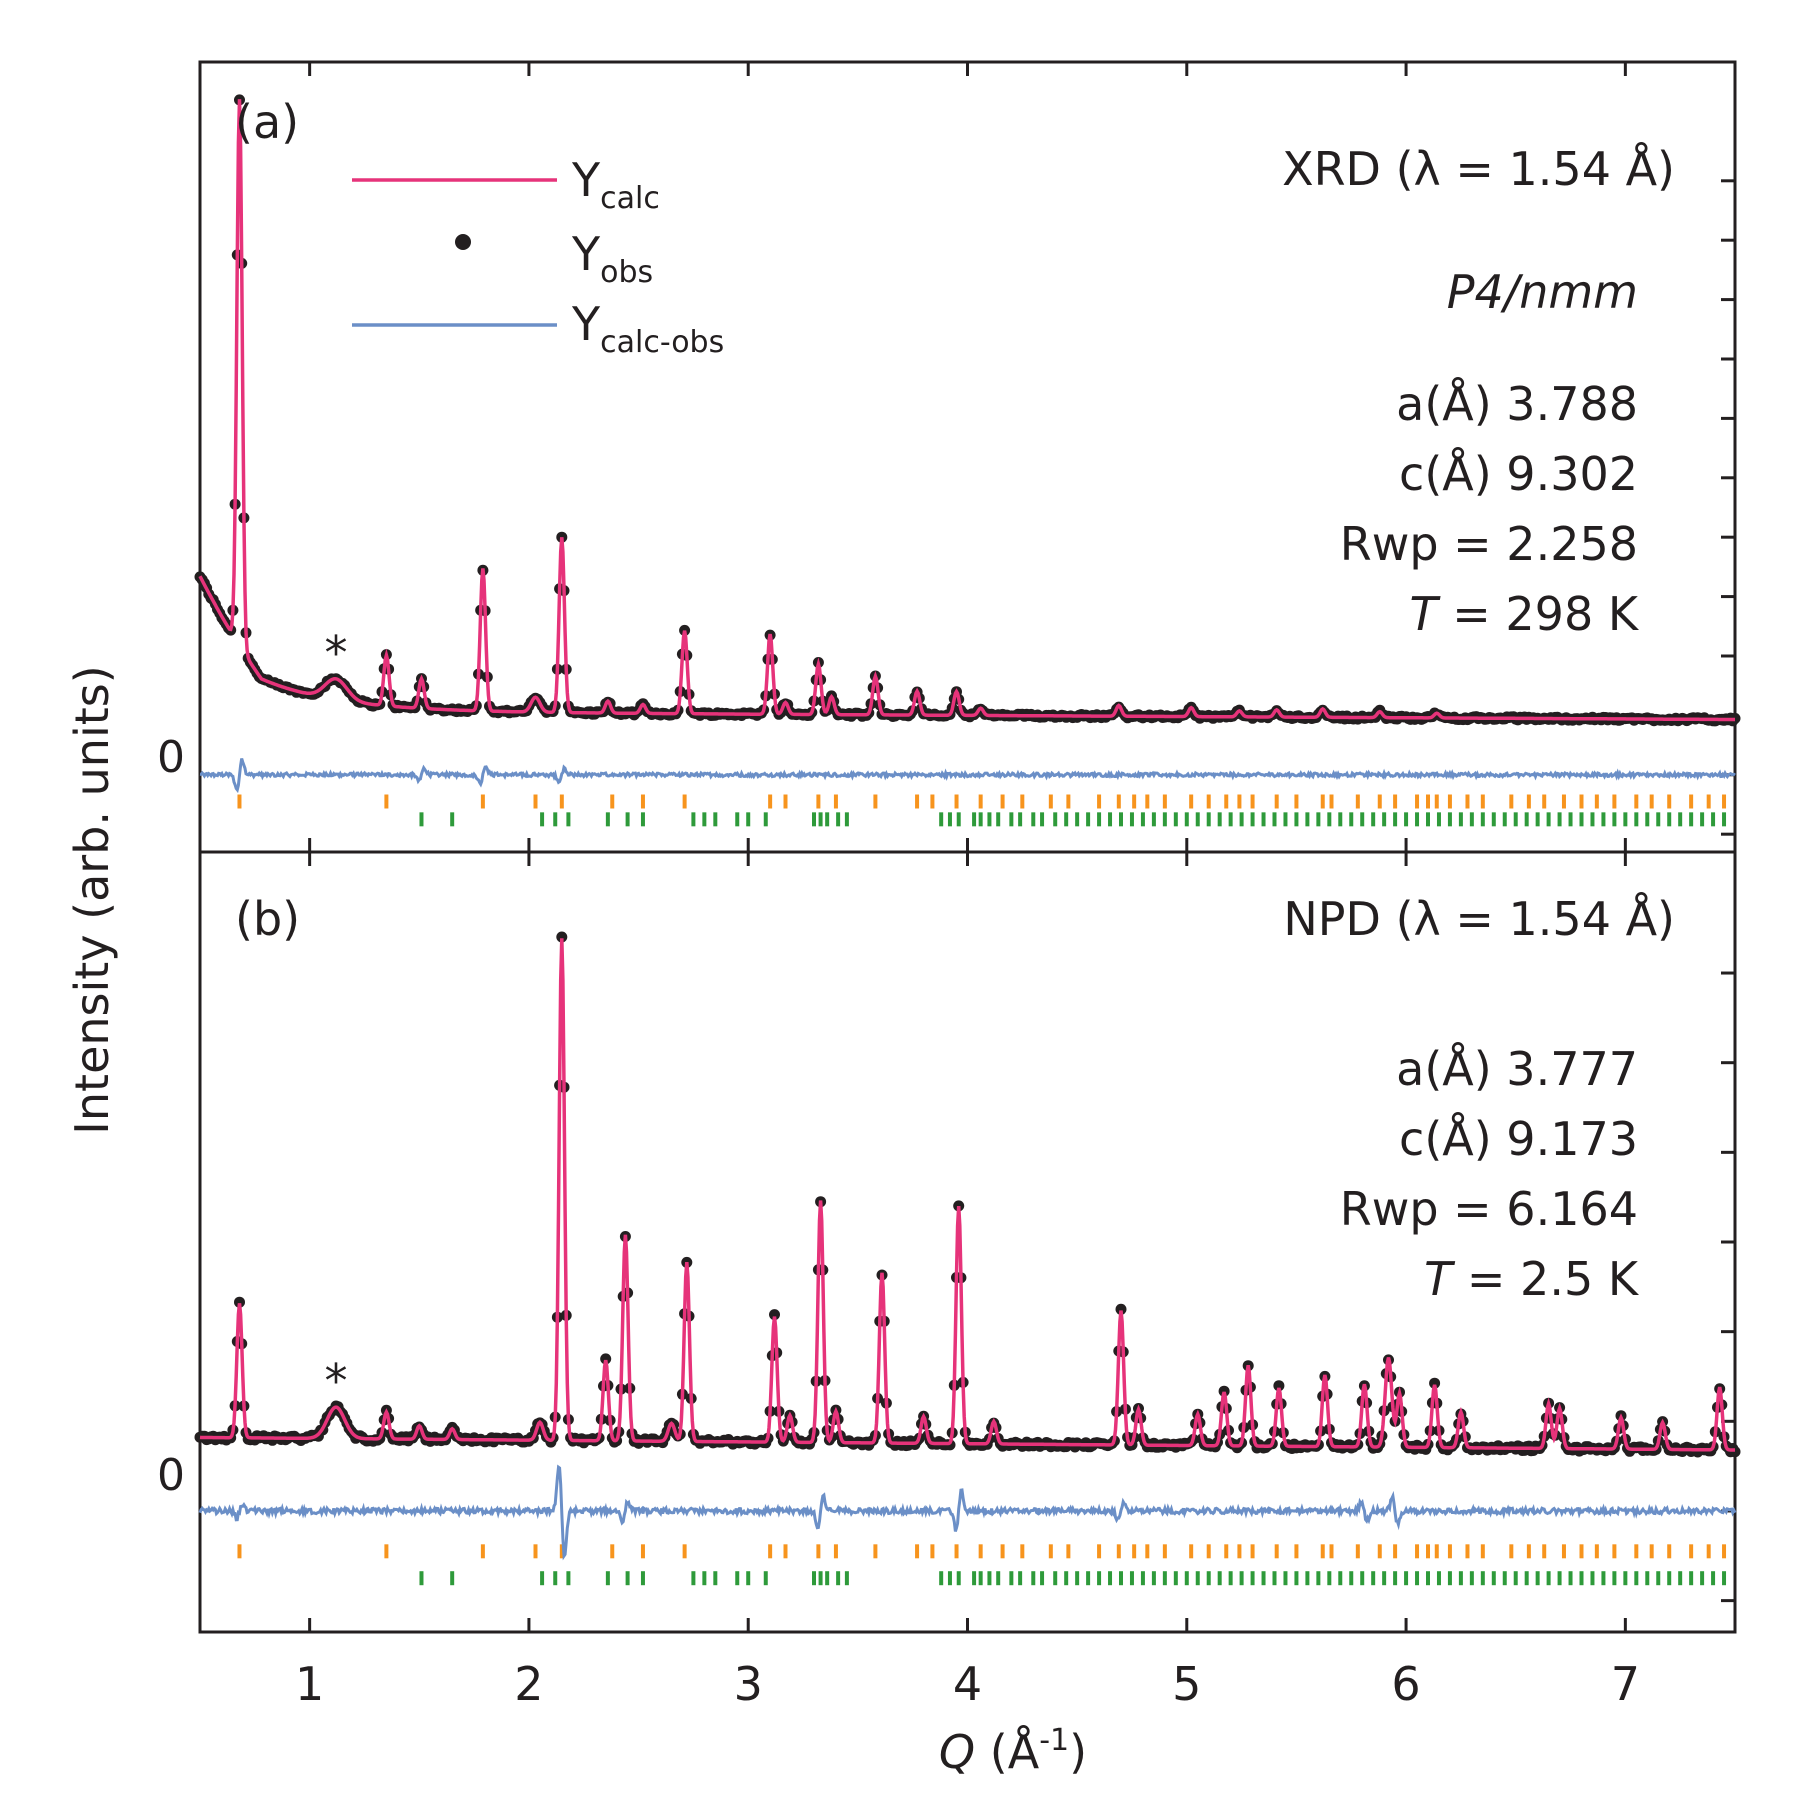 The width and height of the screenshot is (1800, 1800). What do you see at coordinates (171, 1475) in the screenshot?
I see `panel-b-zero-label: 0` at bounding box center [171, 1475].